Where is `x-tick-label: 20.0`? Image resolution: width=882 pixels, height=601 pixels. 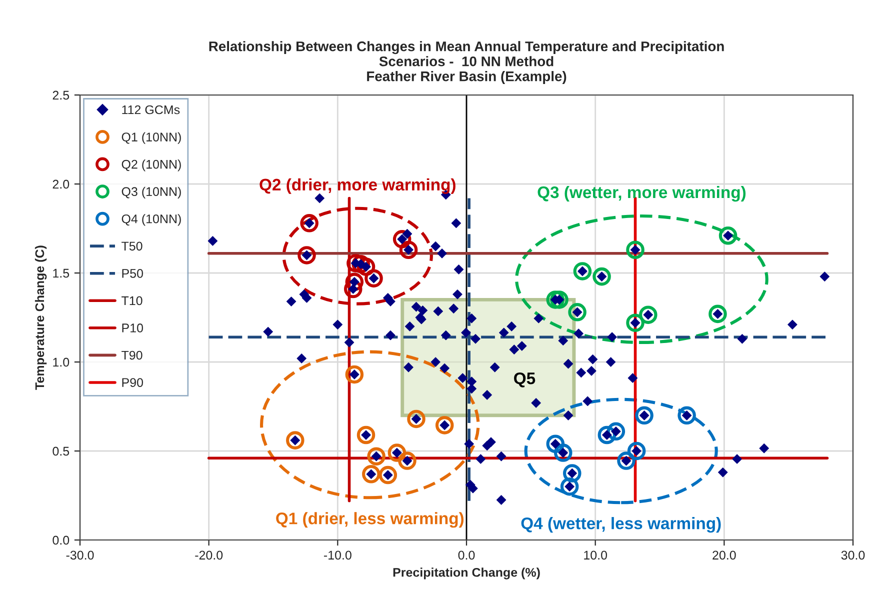
x-tick-label: 20.0 is located at coordinates (724, 555).